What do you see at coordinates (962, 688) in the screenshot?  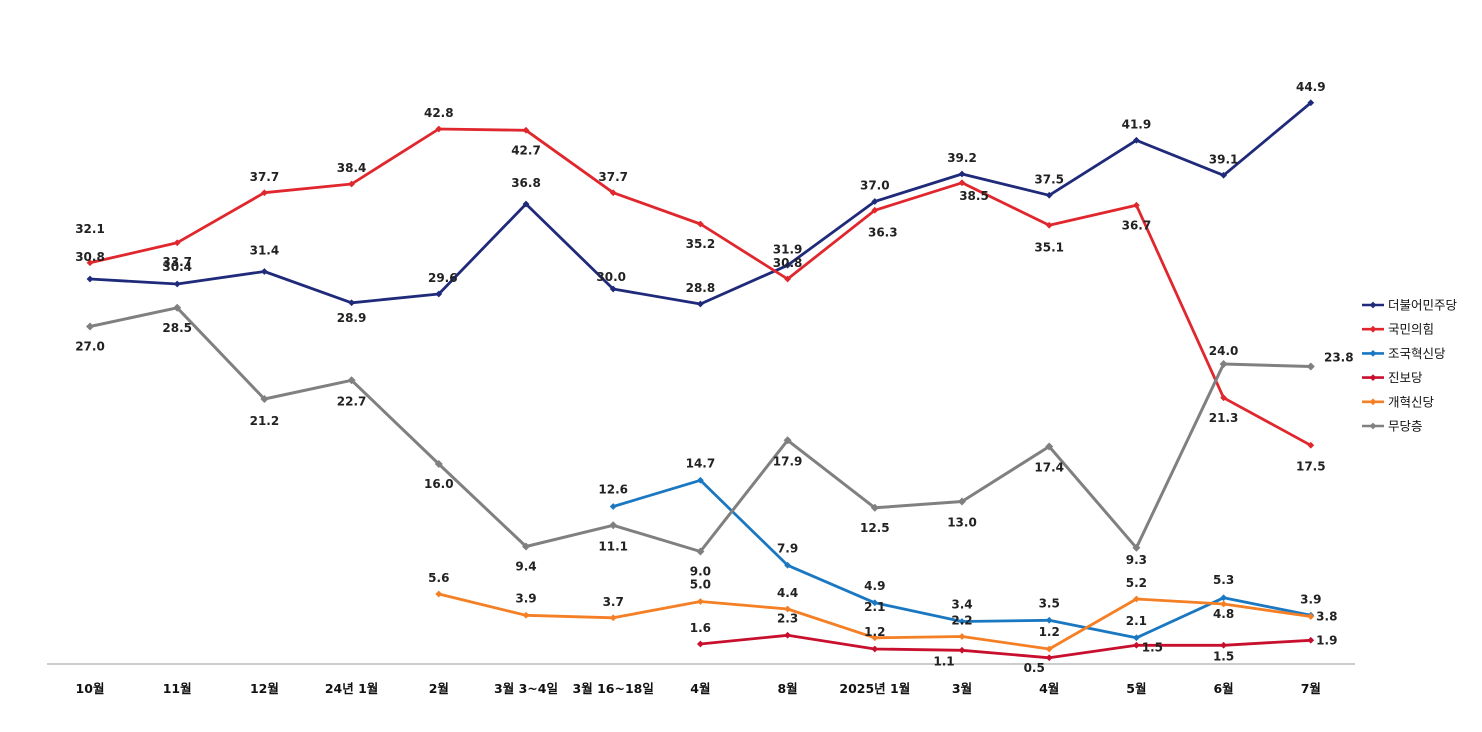 I see `x-tick-label: 3월` at bounding box center [962, 688].